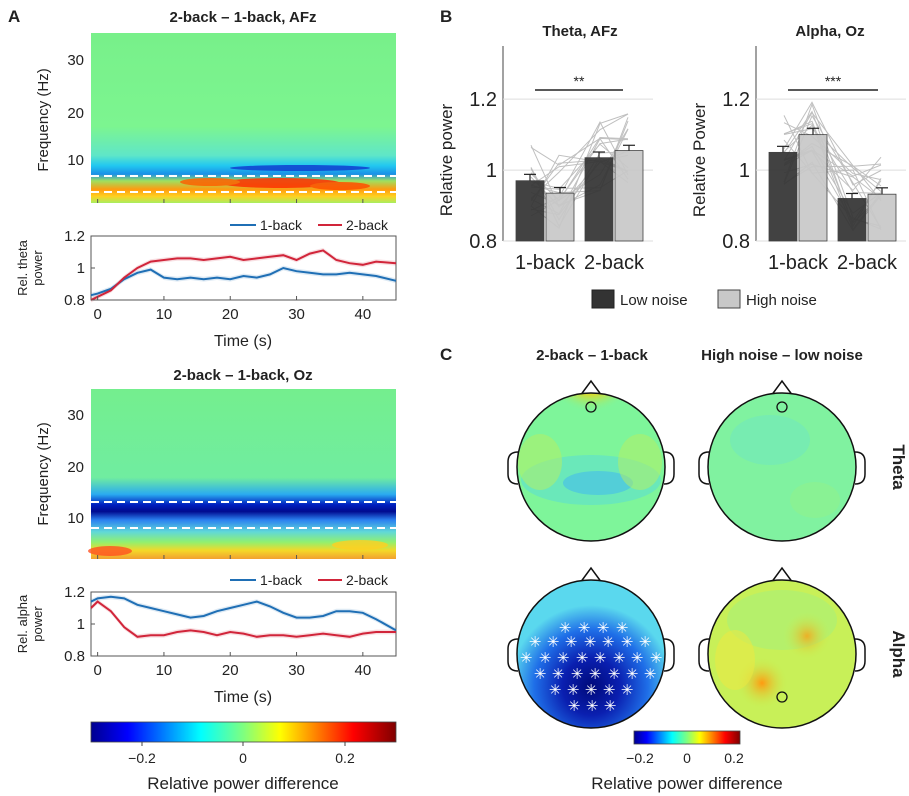  What do you see at coordinates (782, 697) in the screenshot?
I see `electrode-oz-marker` at bounding box center [782, 697].